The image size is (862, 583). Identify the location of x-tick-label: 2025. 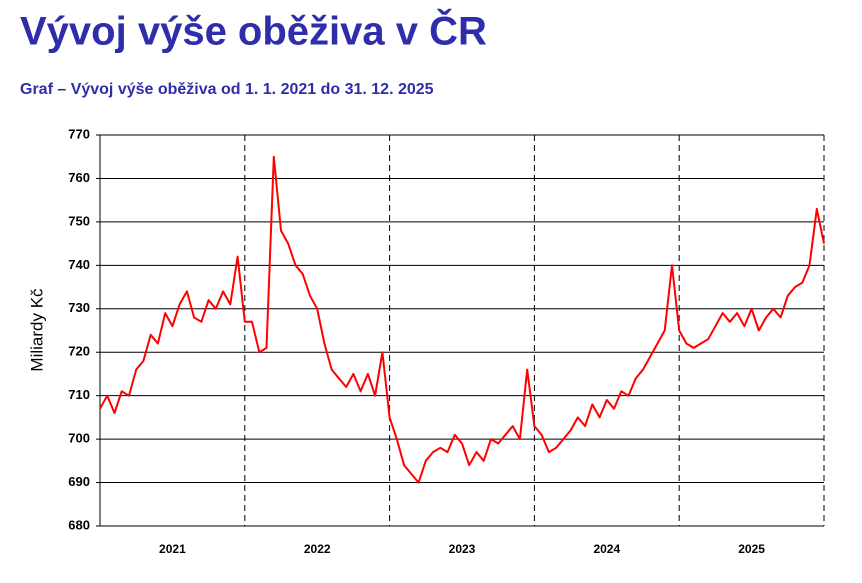
(751, 549).